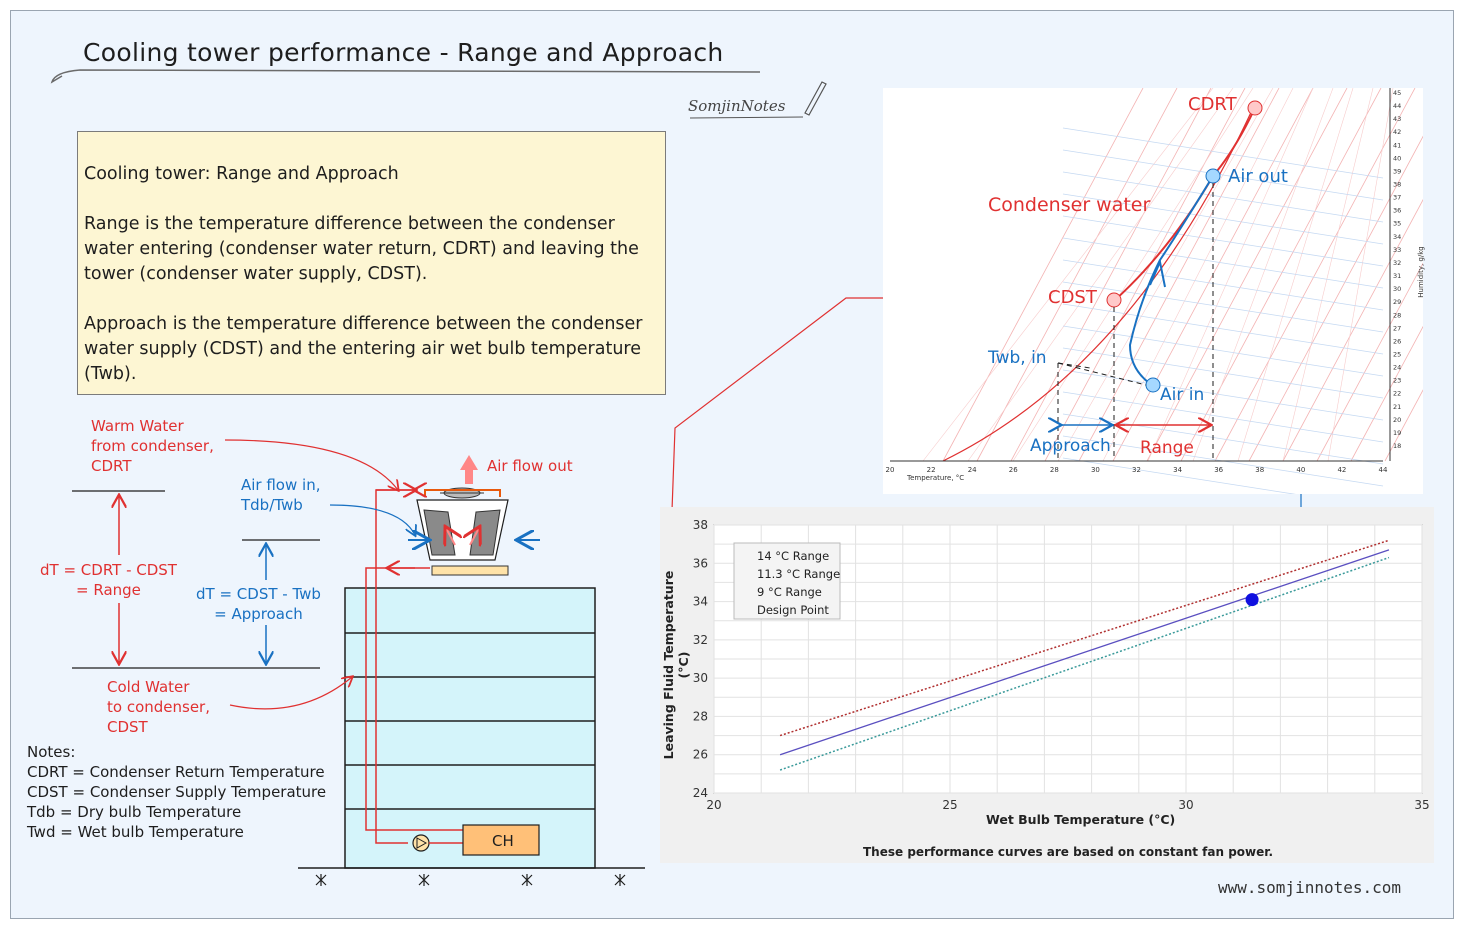 The width and height of the screenshot is (1464, 929). Describe the element at coordinates (1255, 108) in the screenshot. I see `cdrt-point` at that location.